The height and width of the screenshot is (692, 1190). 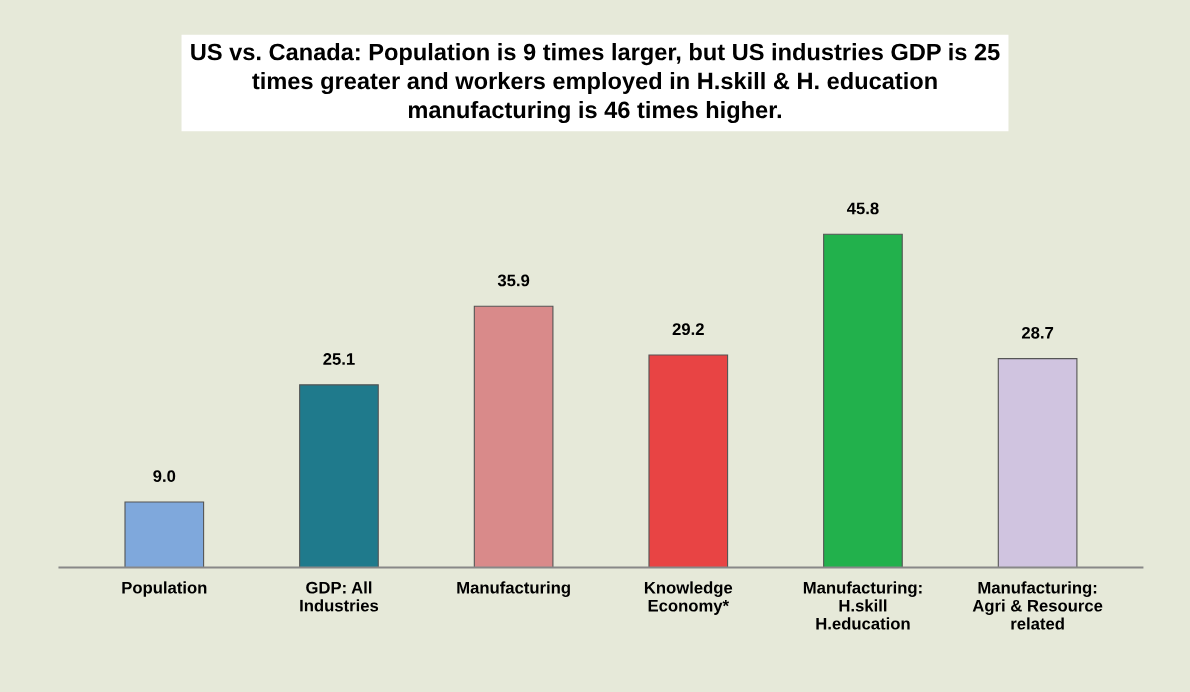 What do you see at coordinates (862, 208) in the screenshot?
I see `data-label: 45.8` at bounding box center [862, 208].